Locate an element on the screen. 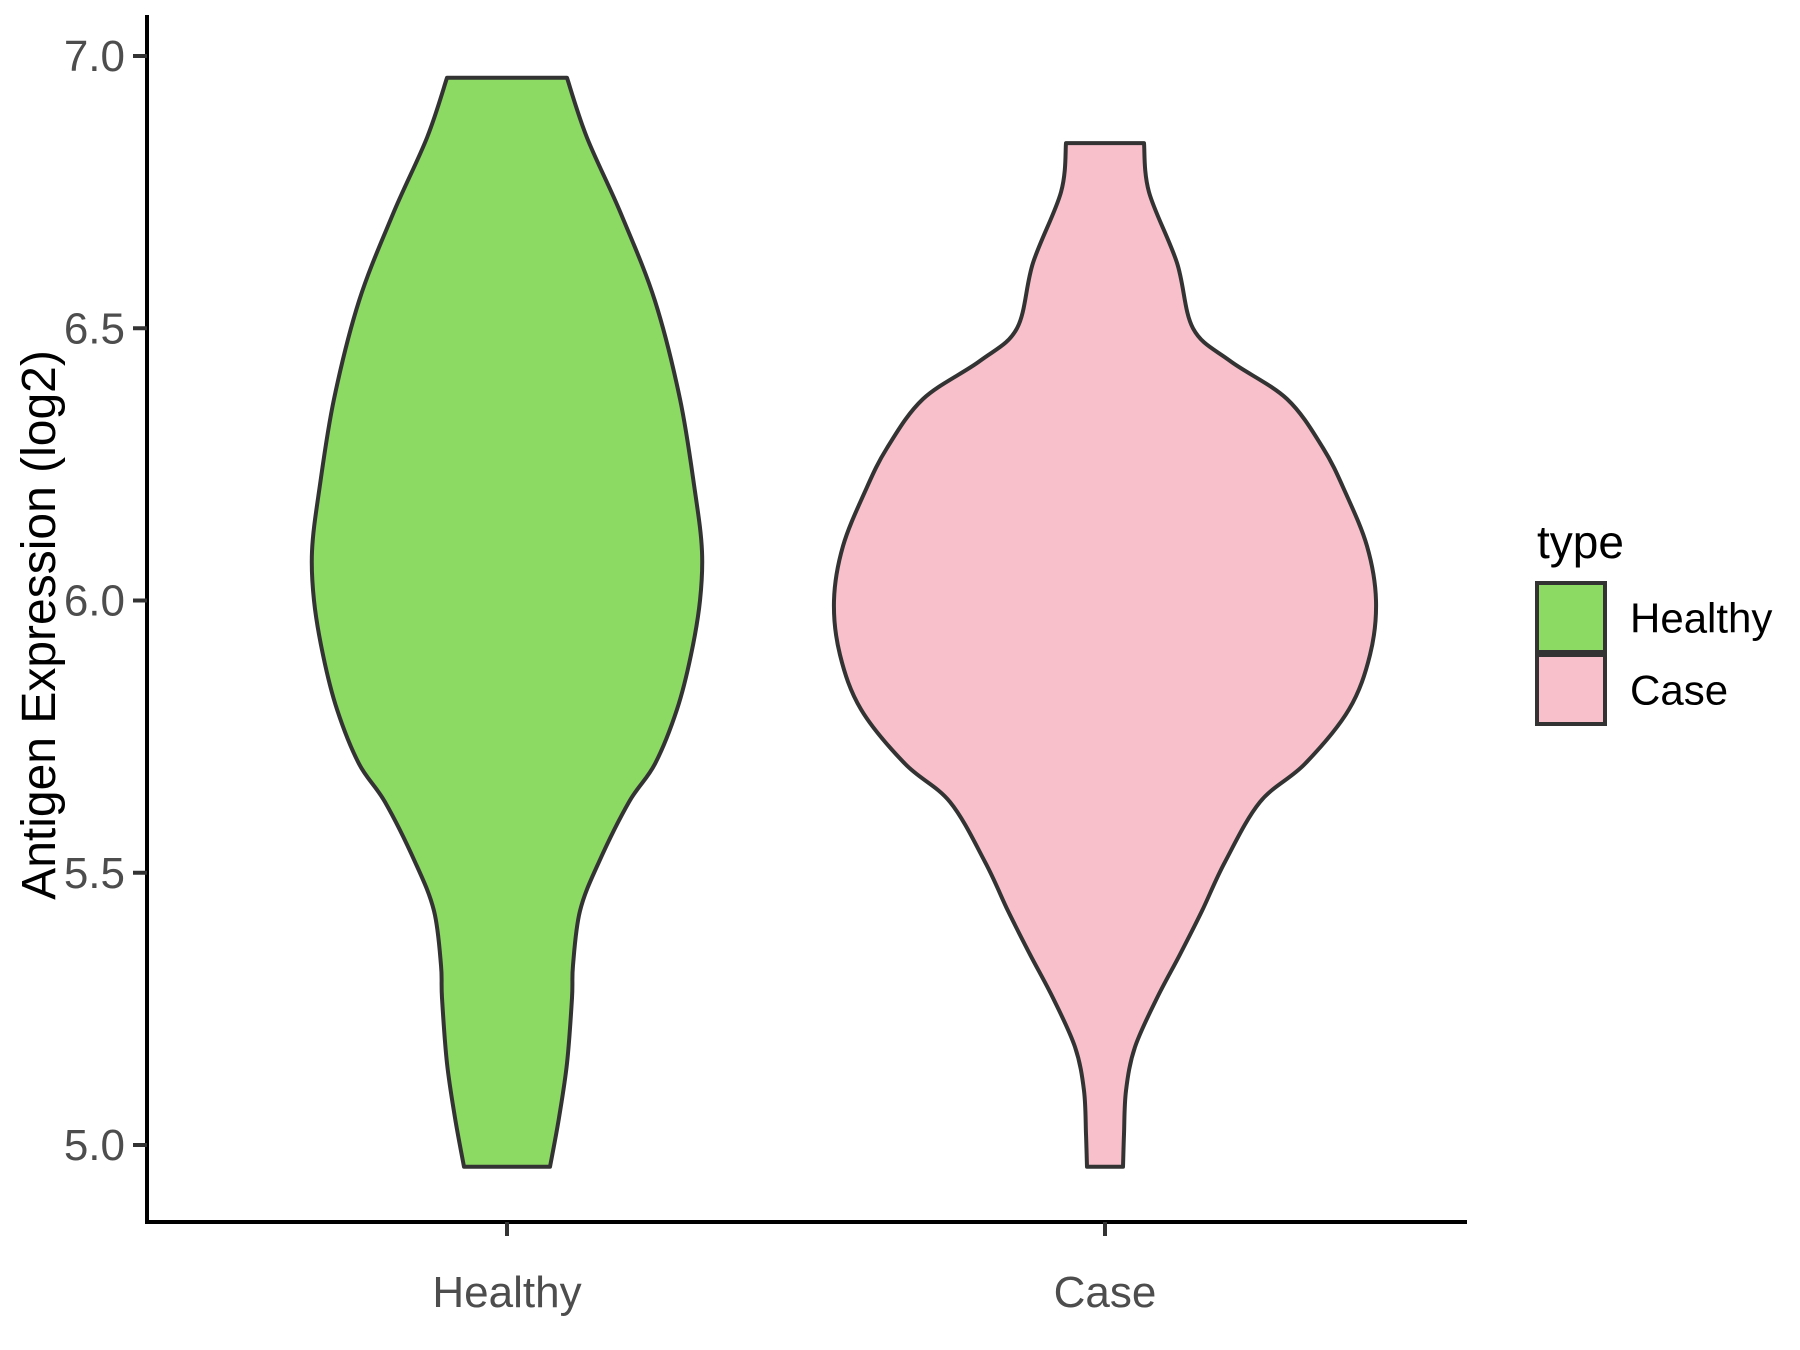 The height and width of the screenshot is (1350, 1800). legend-label-case: Case is located at coordinates (1679, 690).